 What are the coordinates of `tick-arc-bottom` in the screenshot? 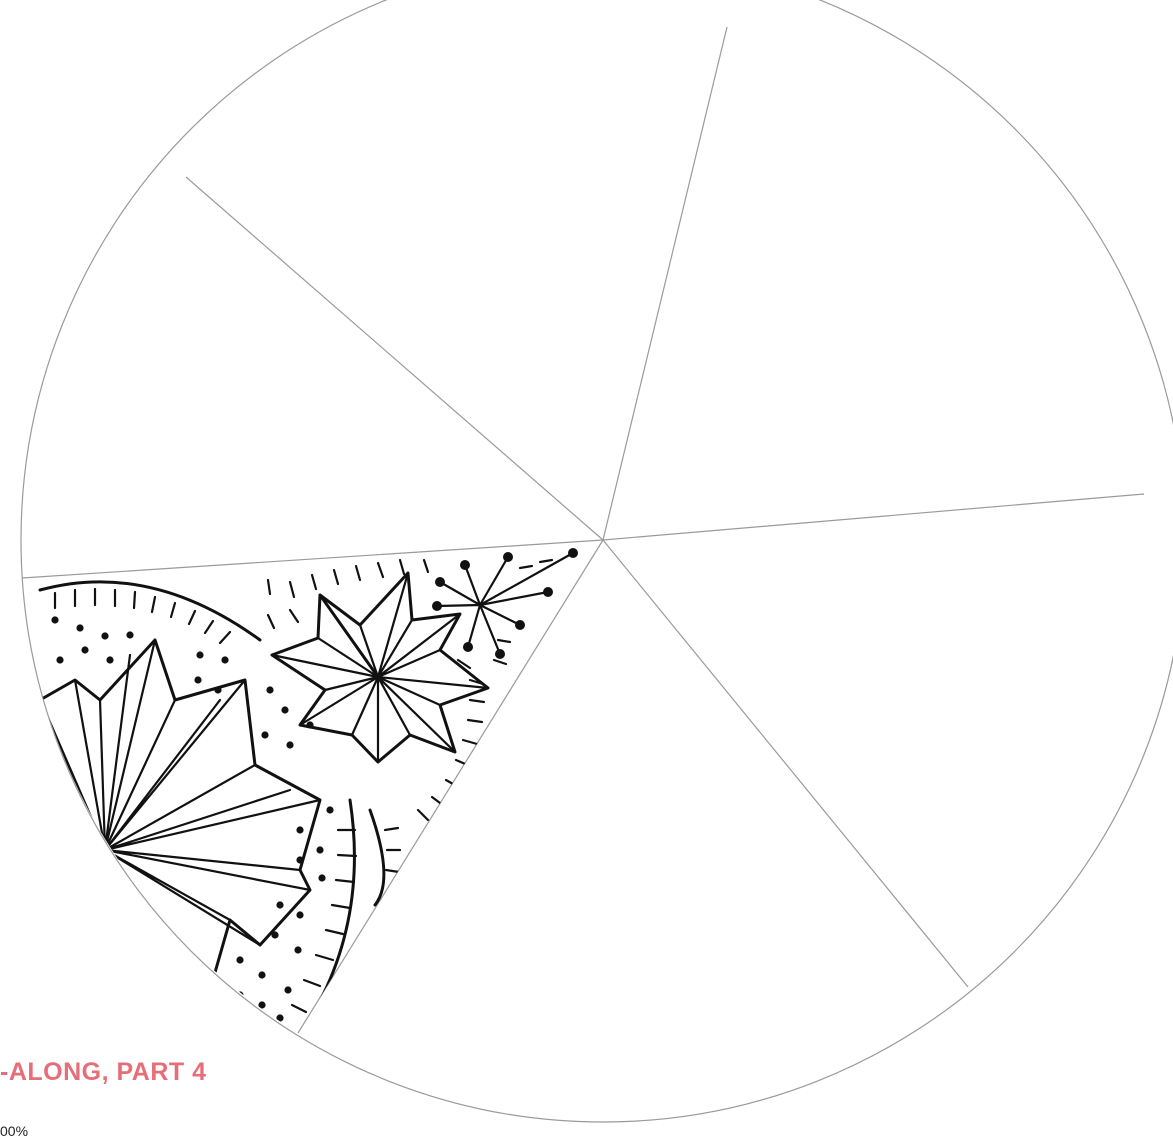 It's located at (346, 917).